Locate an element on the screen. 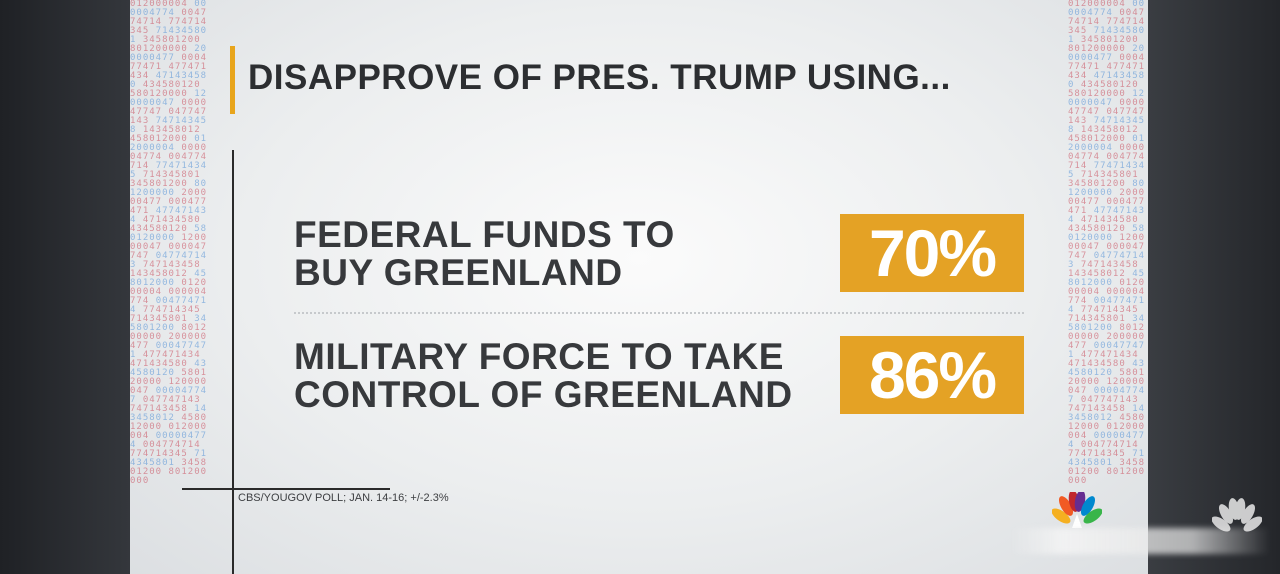  poll-item-percent: 70% is located at coordinates (932, 253).